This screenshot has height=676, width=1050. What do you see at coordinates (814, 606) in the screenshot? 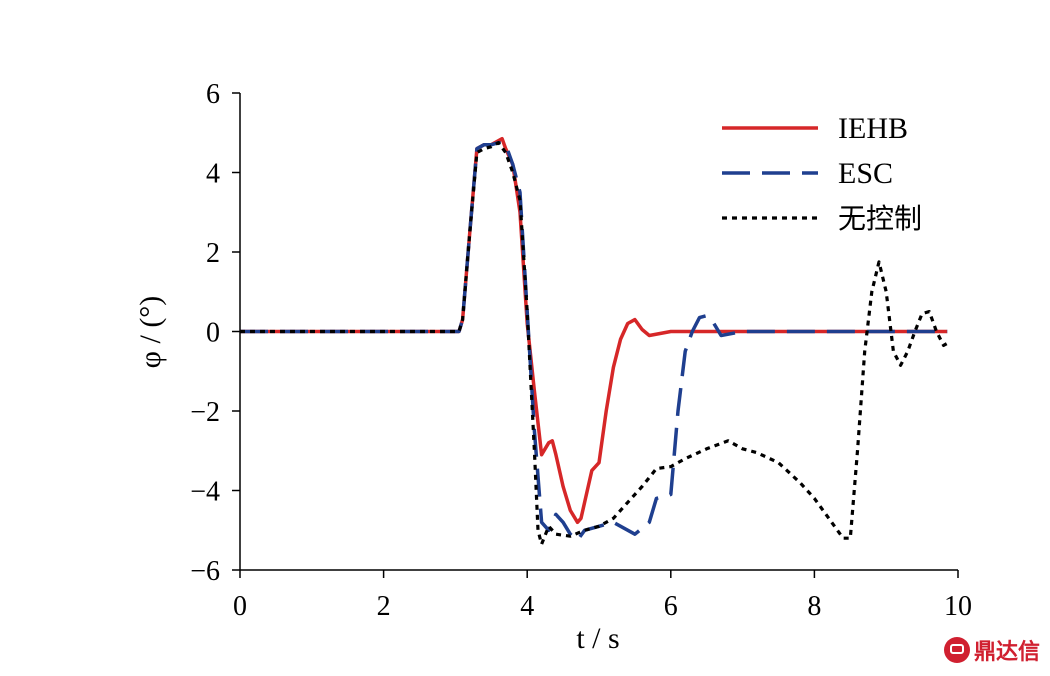
I see `x-tick-label: 8` at bounding box center [814, 606].